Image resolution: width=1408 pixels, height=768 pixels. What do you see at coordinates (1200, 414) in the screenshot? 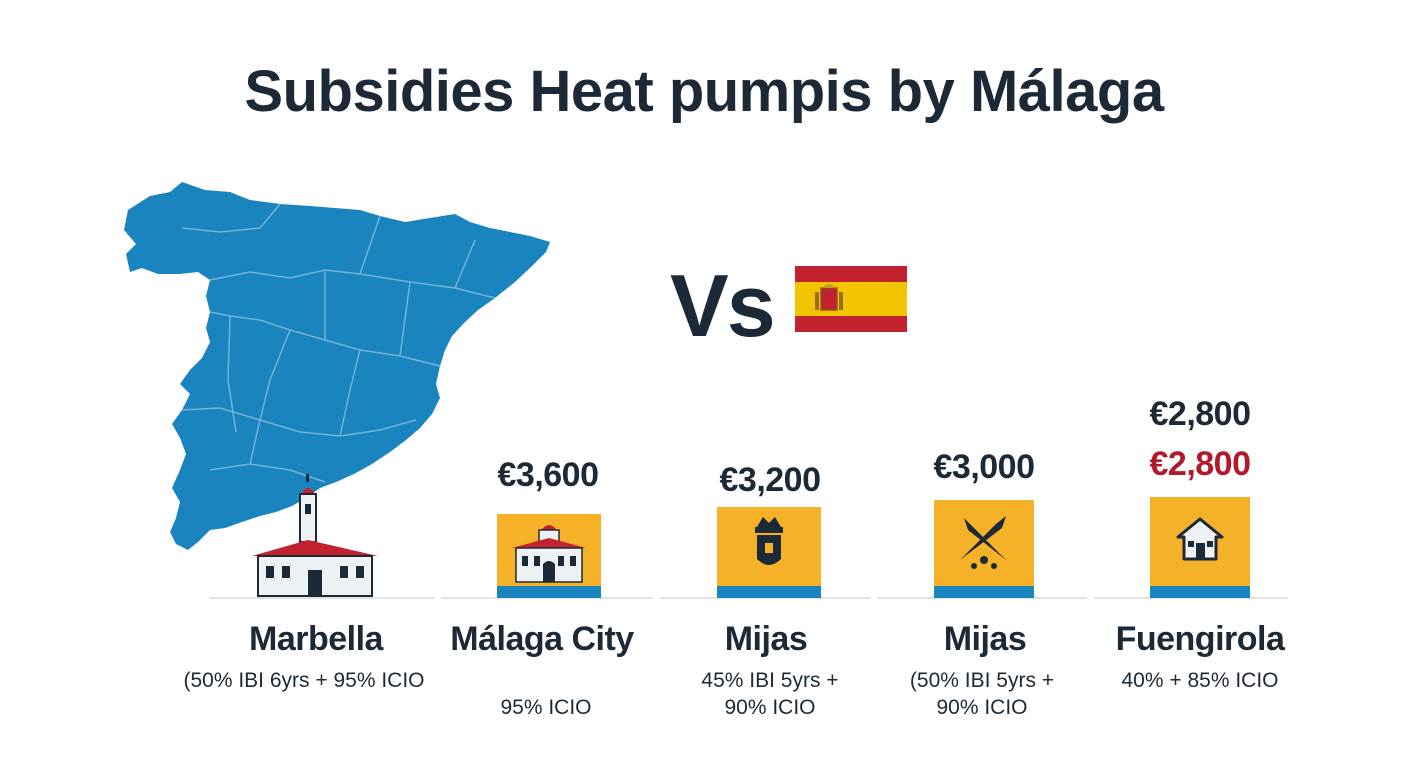
I see `subsidy-amount: €2,800` at bounding box center [1200, 414].